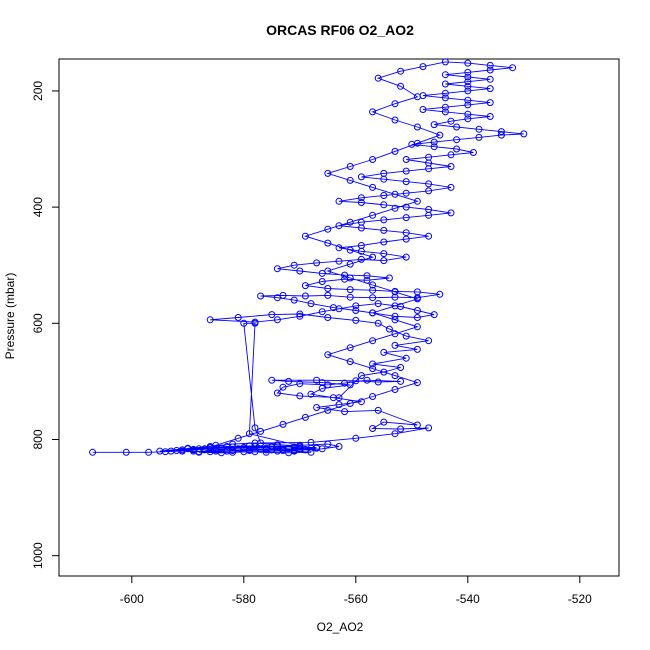  What do you see at coordinates (356, 599) in the screenshot?
I see `x-tick-label: -560` at bounding box center [356, 599].